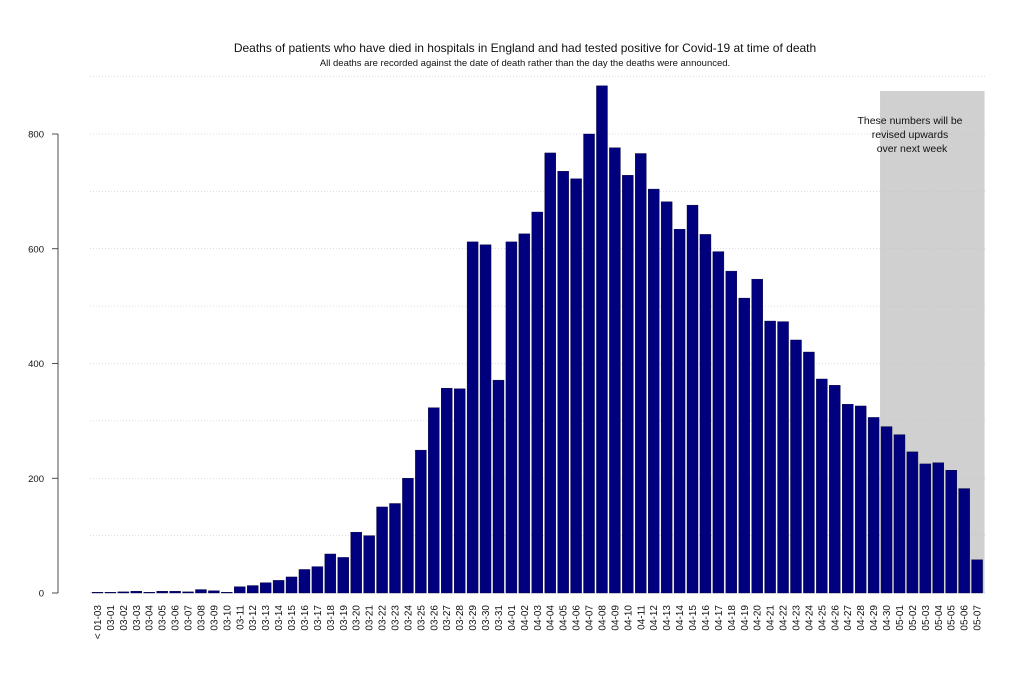  What do you see at coordinates (499, 618) in the screenshot?
I see `x-tick-label: 03-31` at bounding box center [499, 618].